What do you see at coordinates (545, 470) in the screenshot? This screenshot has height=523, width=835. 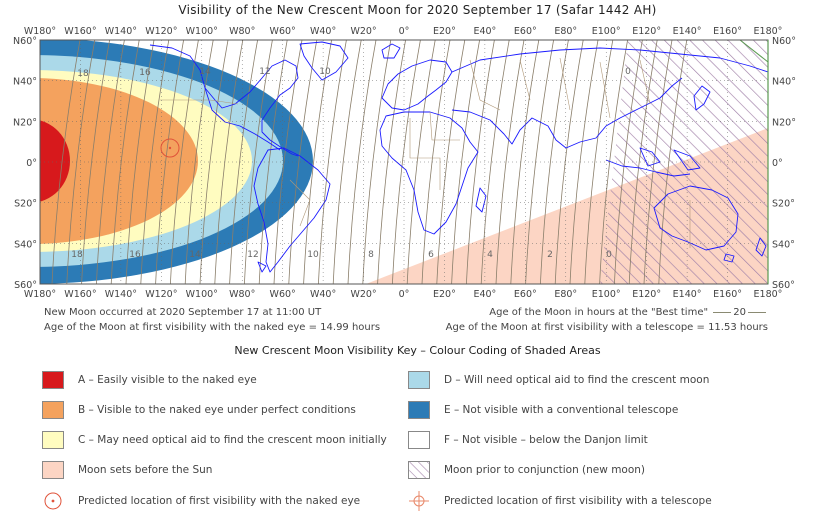 I see `key-label: Moon prior to conjunction (new moon)` at bounding box center [545, 470].